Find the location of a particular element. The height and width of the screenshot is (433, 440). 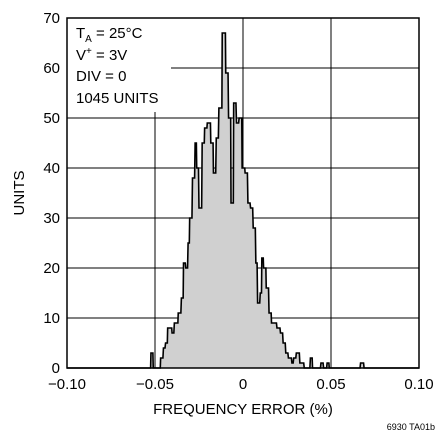

y-tick-label: 40 is located at coordinates (51, 168).